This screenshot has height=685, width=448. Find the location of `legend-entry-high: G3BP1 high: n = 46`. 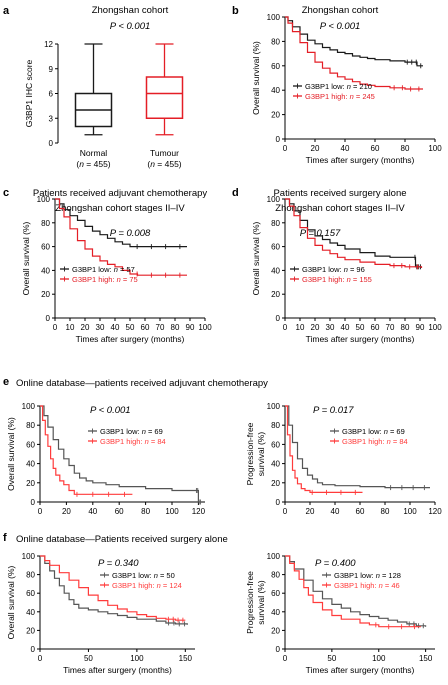

legend-entry-high: G3BP1 high: n = 46 is located at coordinates (367, 585).